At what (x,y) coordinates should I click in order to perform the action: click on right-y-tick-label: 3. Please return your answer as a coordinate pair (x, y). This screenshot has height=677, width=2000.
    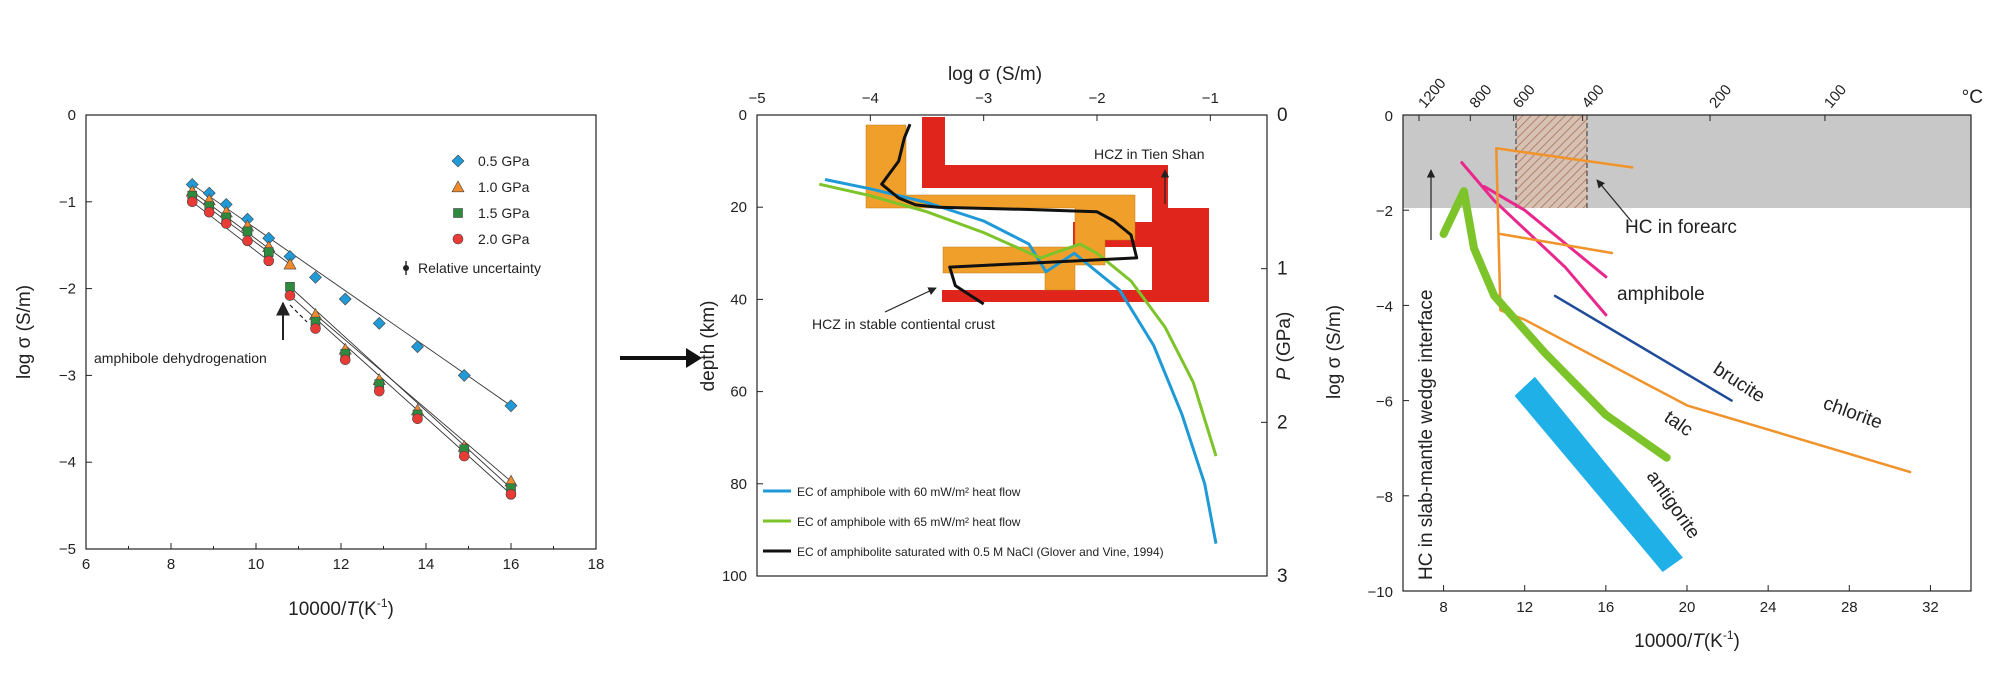
    Looking at the image, I should click on (1282, 576).